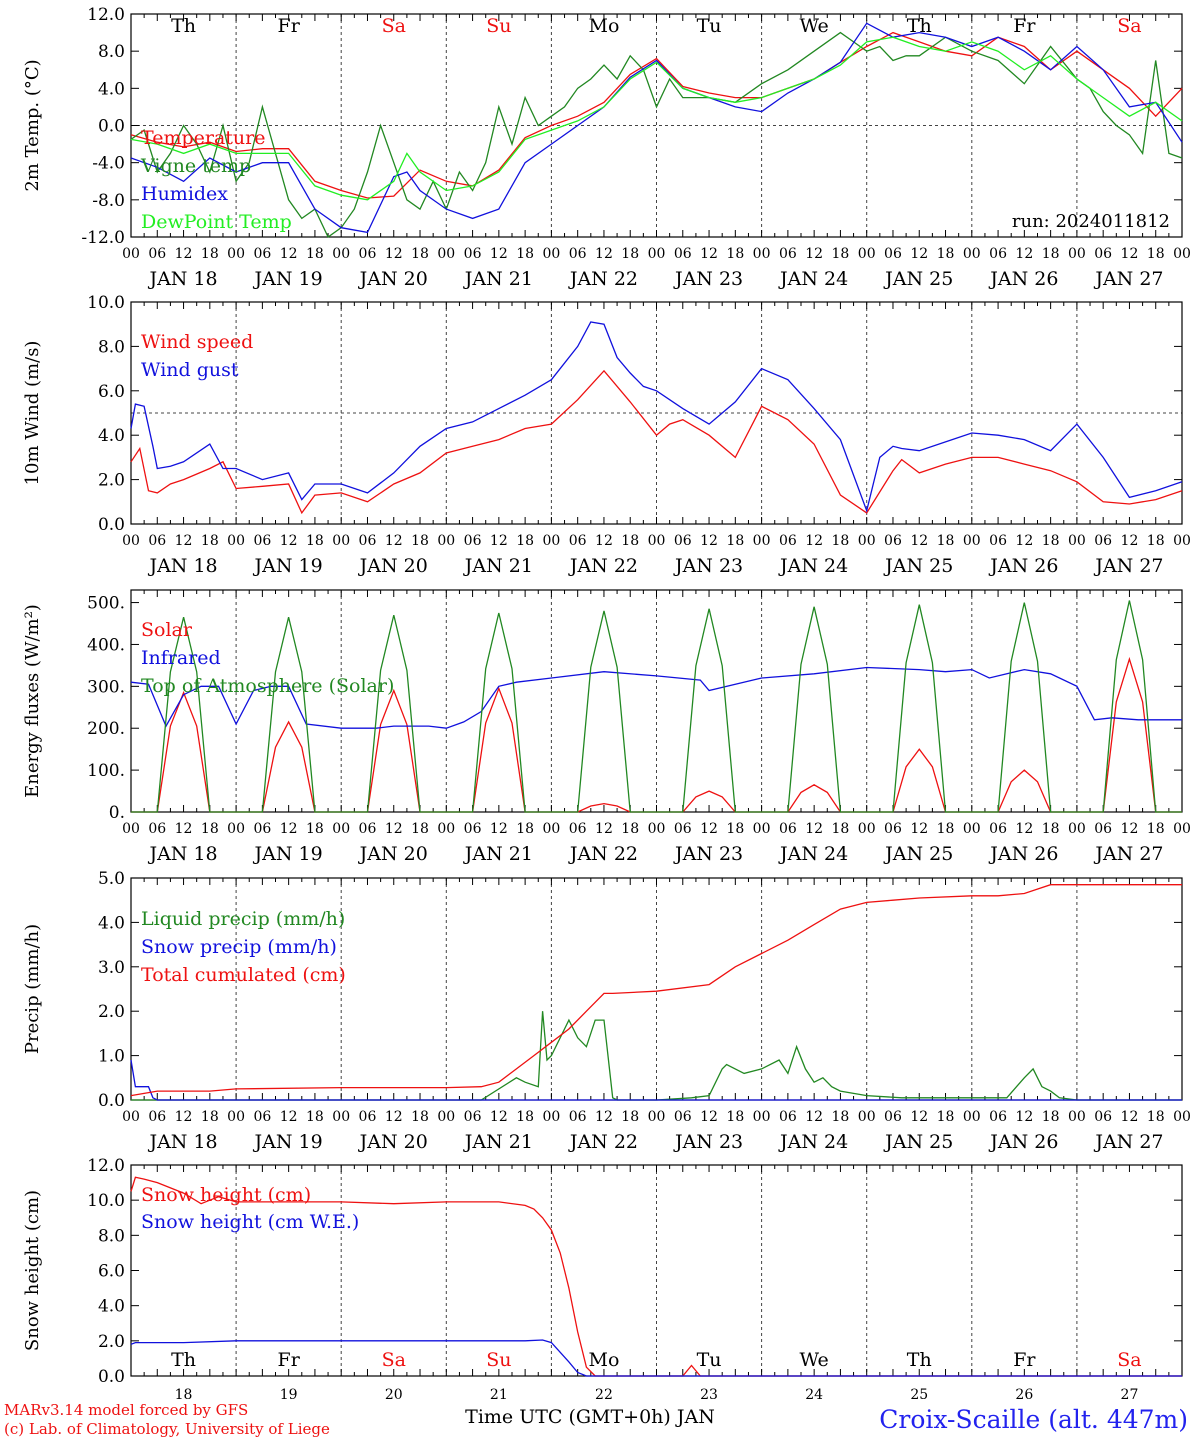 The image size is (1194, 1440). What do you see at coordinates (814, 1360) in the screenshot?
I see `weekday-label: We` at bounding box center [814, 1360].